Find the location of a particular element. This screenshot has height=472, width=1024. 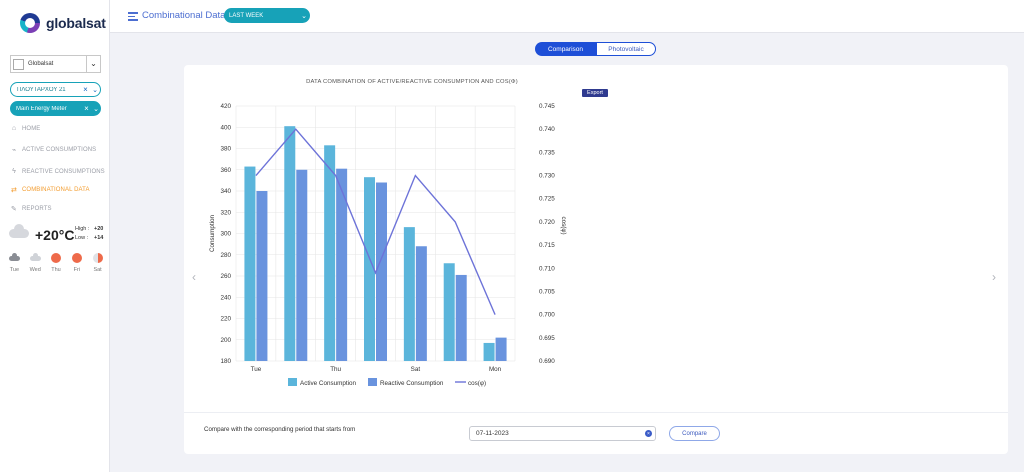

compare-date-input: 07-11-2023 × is located at coordinates (562, 433).